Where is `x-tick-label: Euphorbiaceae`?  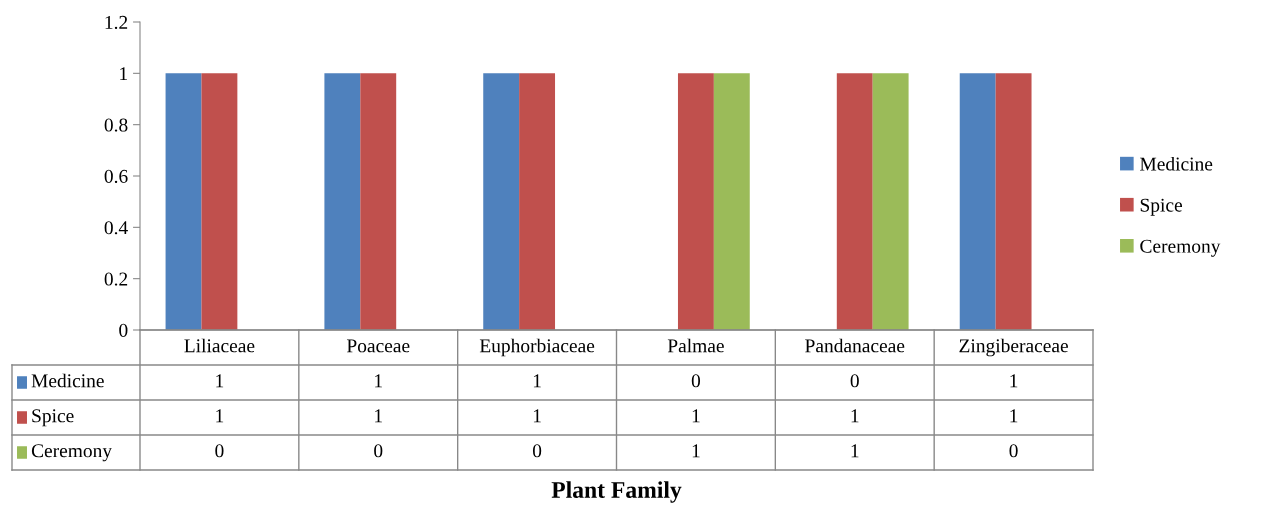 x-tick-label: Euphorbiaceae is located at coordinates (537, 347).